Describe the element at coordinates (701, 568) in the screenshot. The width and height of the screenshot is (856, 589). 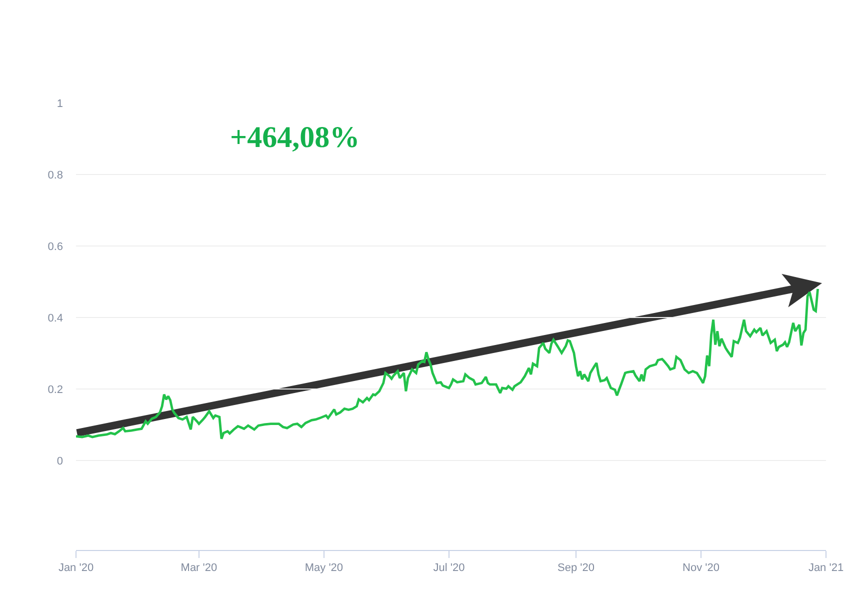
I see `x-tick-label: Nov '20` at that location.